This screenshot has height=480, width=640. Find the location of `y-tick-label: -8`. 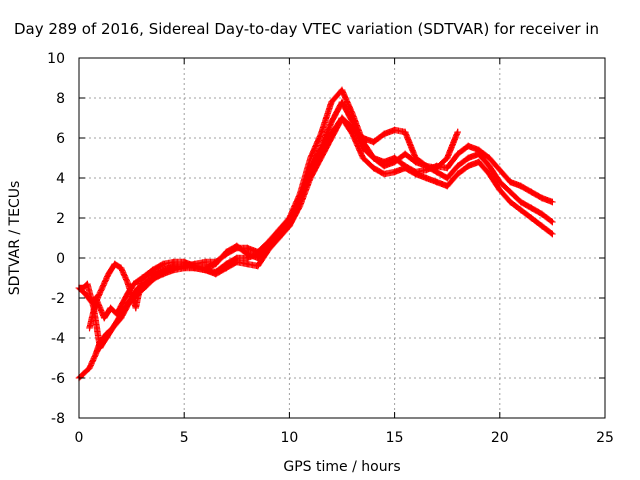

y-tick-label: -8 is located at coordinates (58, 419).